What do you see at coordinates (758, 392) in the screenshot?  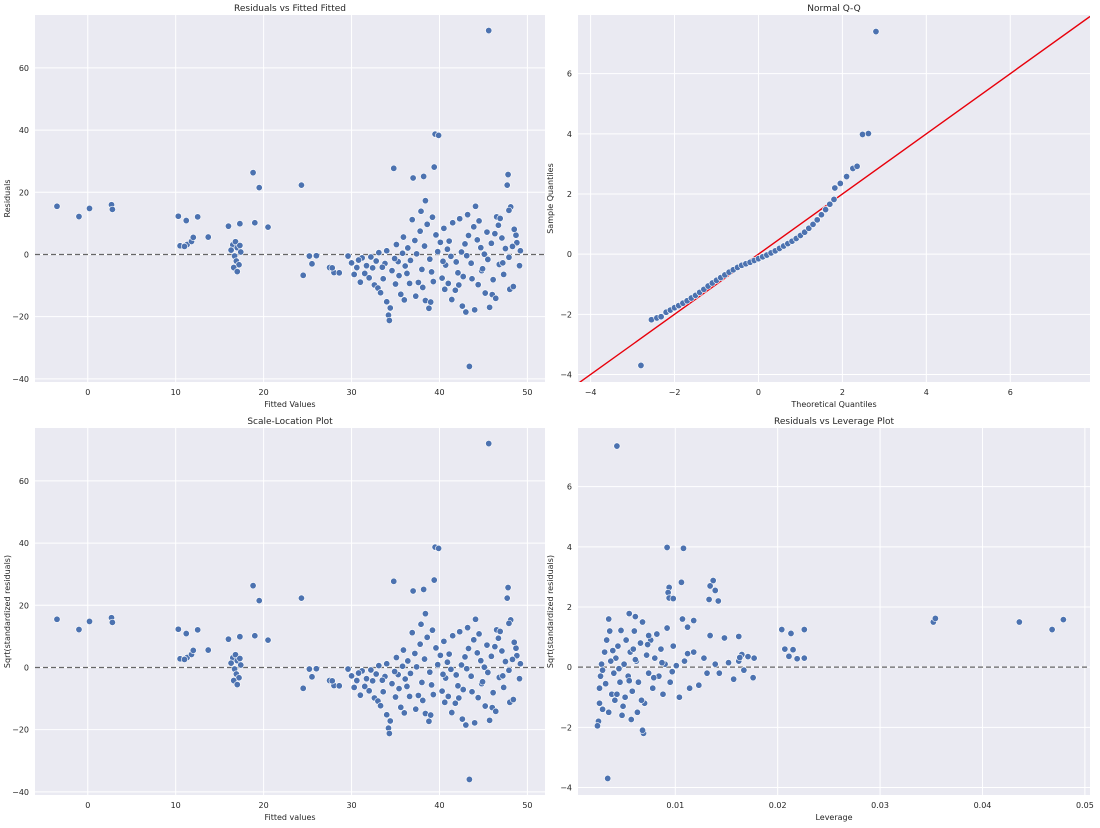 I see `x-tick-label: 0` at bounding box center [758, 392].